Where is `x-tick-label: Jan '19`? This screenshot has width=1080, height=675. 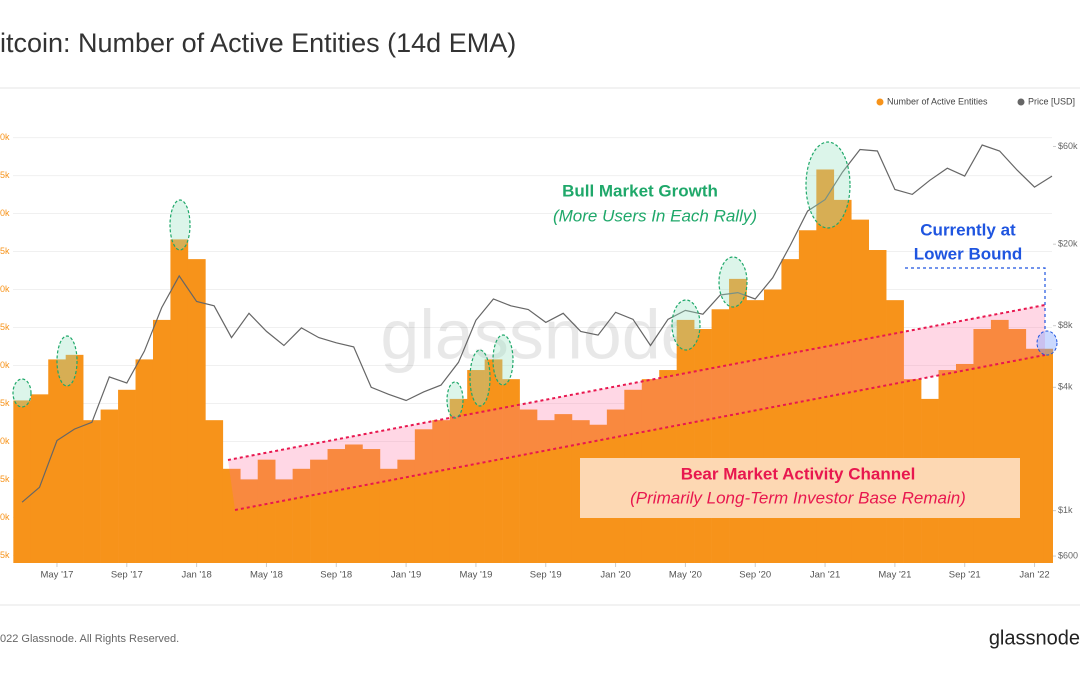
x-tick-label: Jan '19 is located at coordinates (406, 575).